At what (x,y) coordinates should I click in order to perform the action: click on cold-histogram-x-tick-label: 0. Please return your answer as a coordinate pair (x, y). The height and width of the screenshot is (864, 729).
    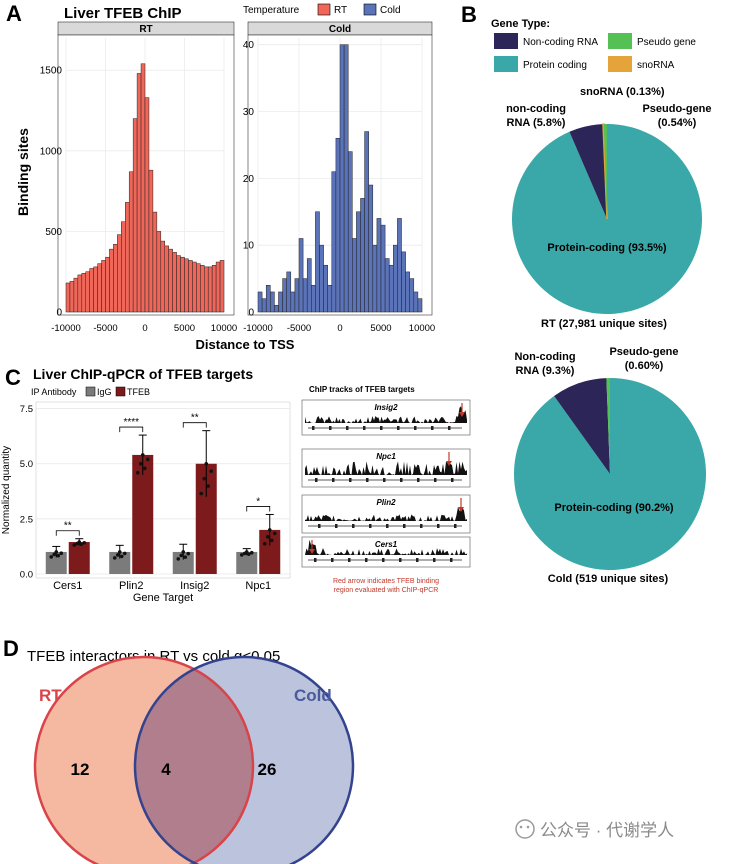
    Looking at the image, I should click on (339, 328).